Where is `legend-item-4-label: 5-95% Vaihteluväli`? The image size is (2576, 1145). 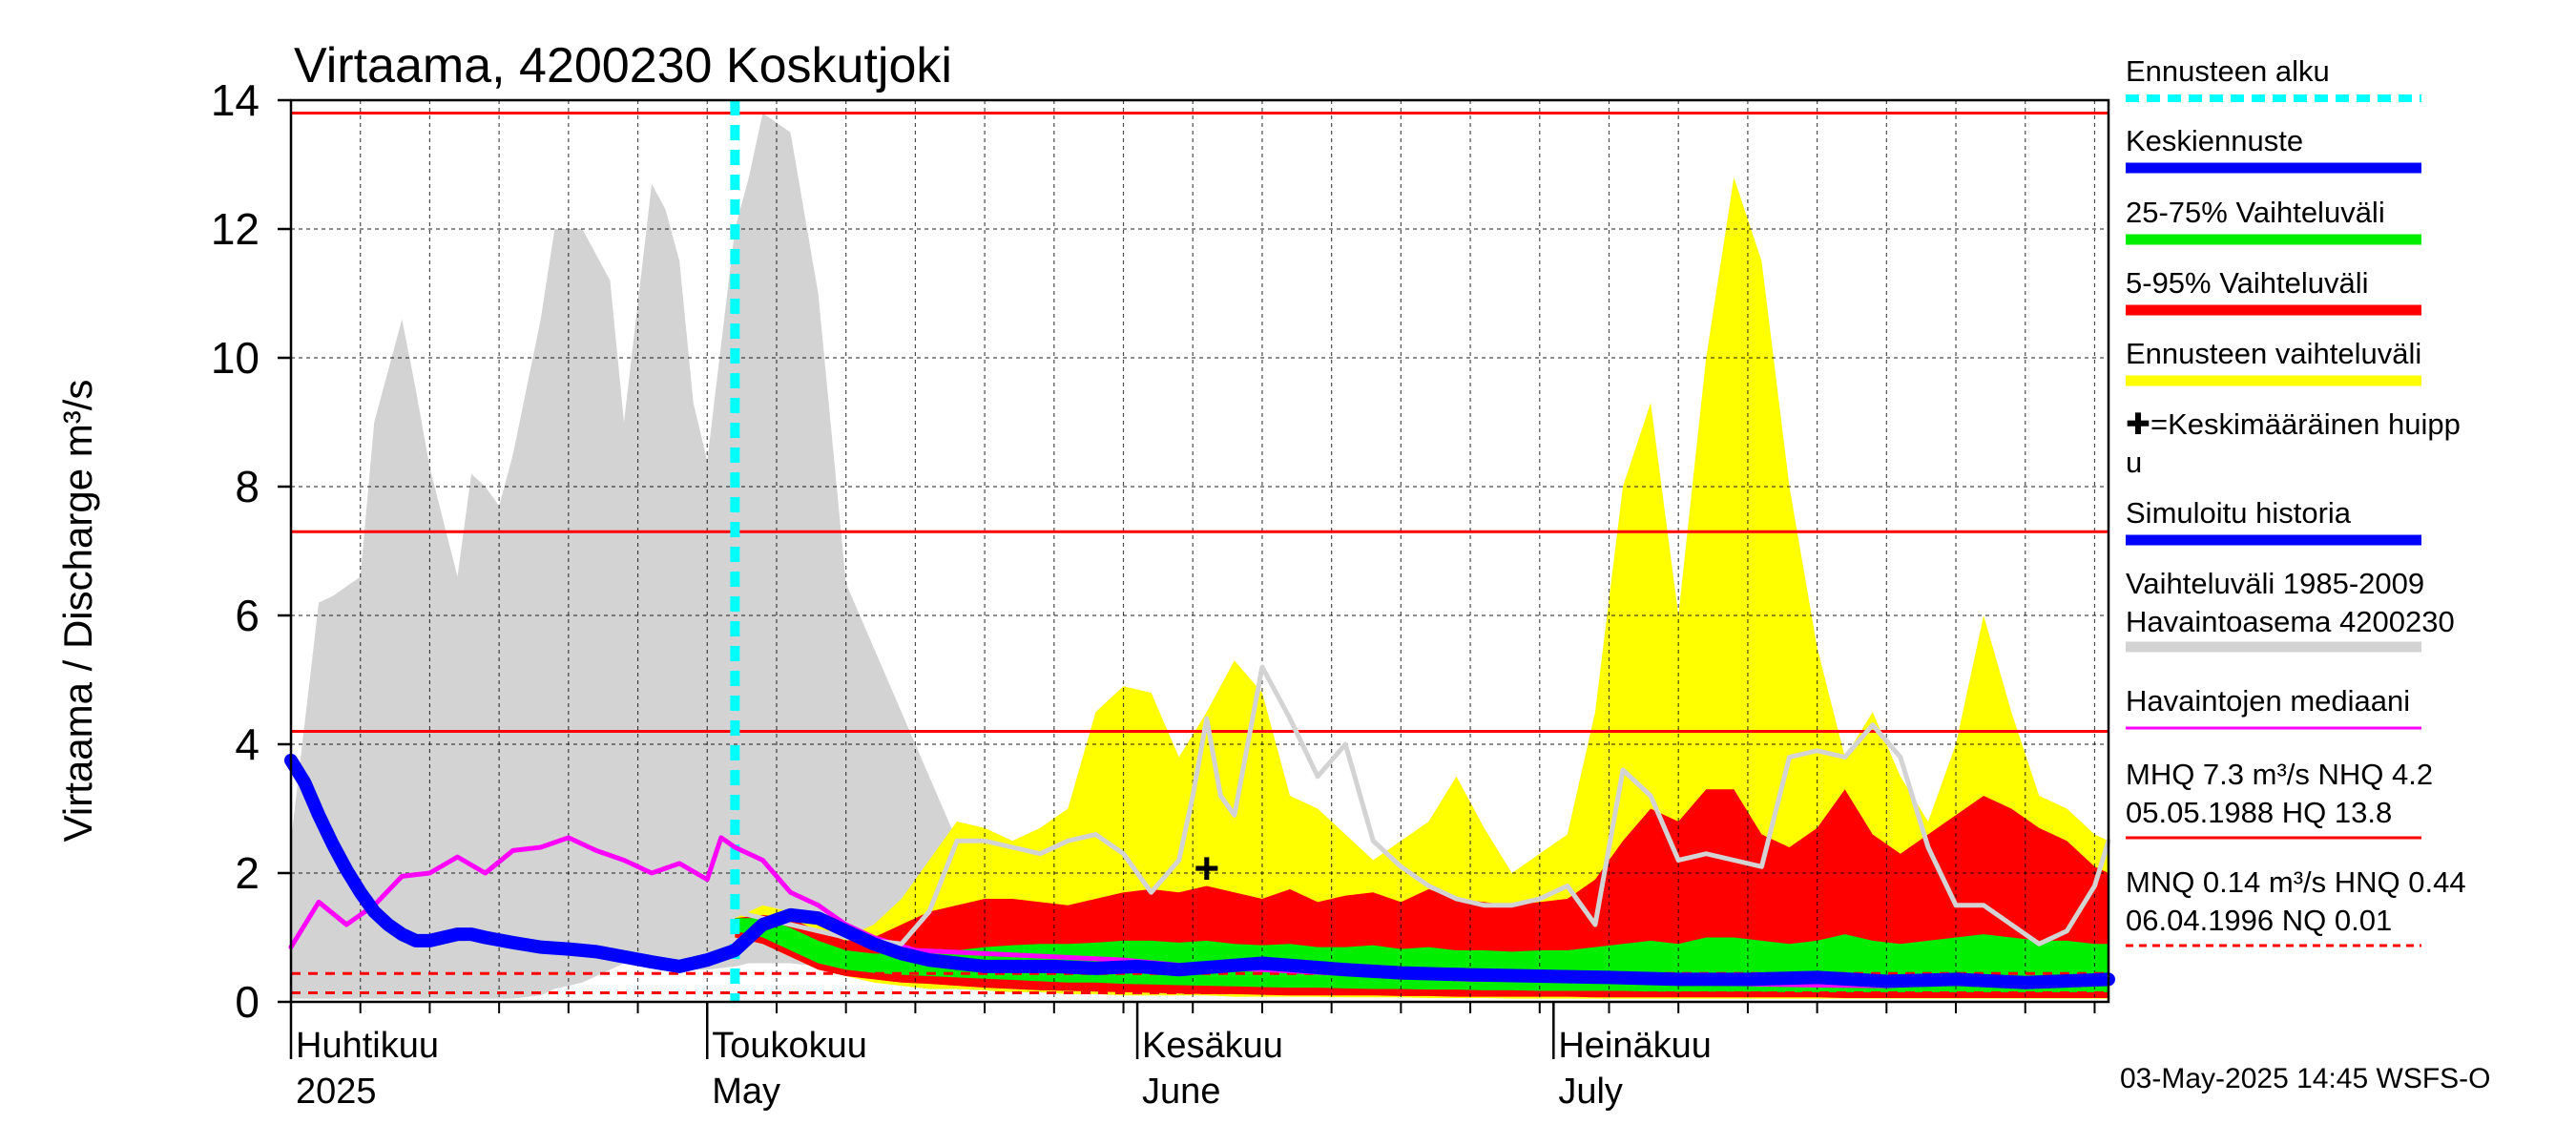
legend-item-4-label: 5-95% Vaihteluväli is located at coordinates (2247, 283).